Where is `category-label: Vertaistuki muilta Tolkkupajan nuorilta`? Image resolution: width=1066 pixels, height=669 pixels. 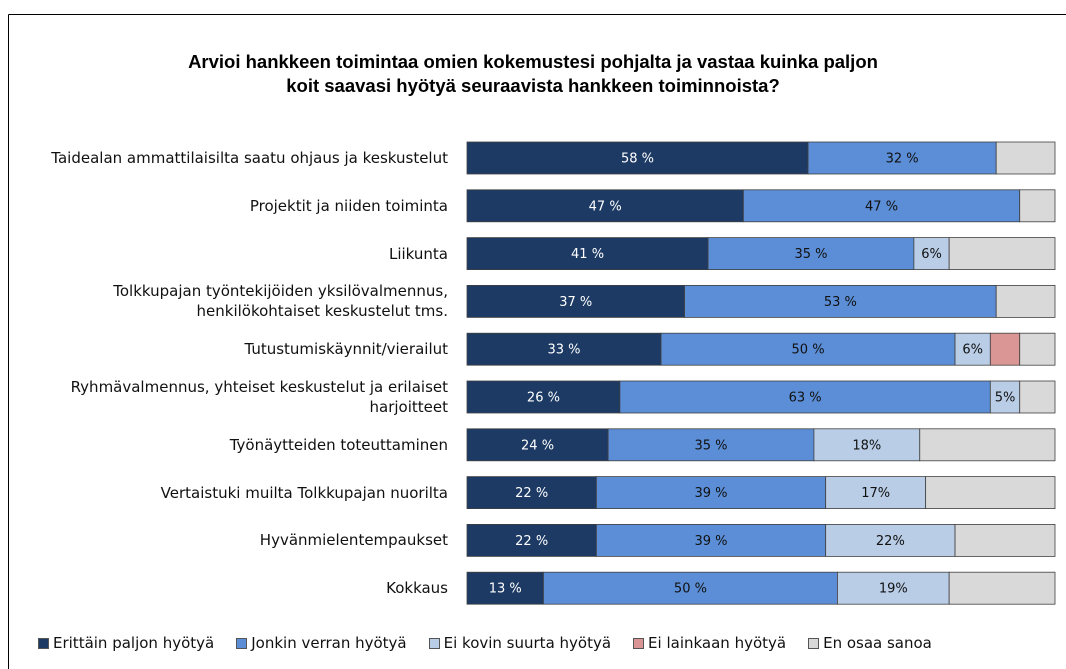
category-label: Vertaistuki muilta Tolkkupajan nuorilta is located at coordinates (304, 492).